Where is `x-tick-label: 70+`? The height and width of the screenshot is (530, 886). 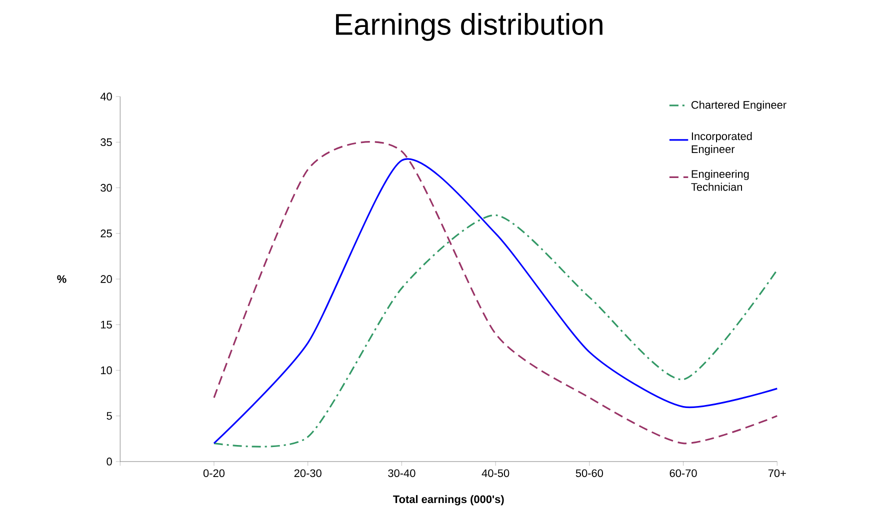
x-tick-label: 70+ is located at coordinates (777, 473).